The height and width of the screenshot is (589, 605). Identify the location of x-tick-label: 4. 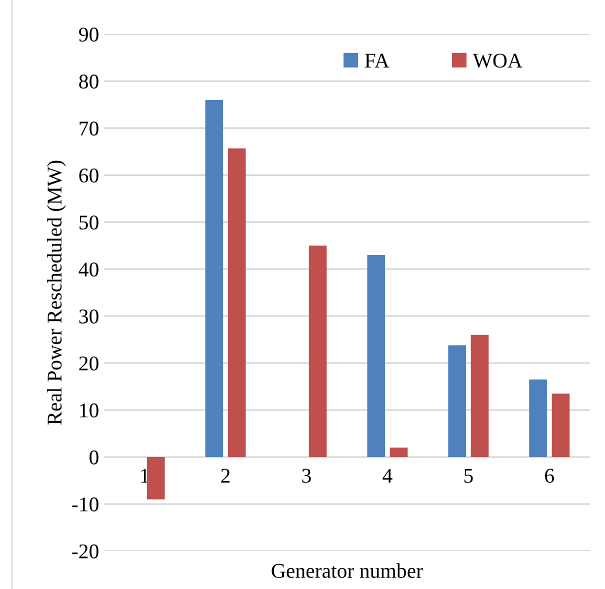
(387, 475).